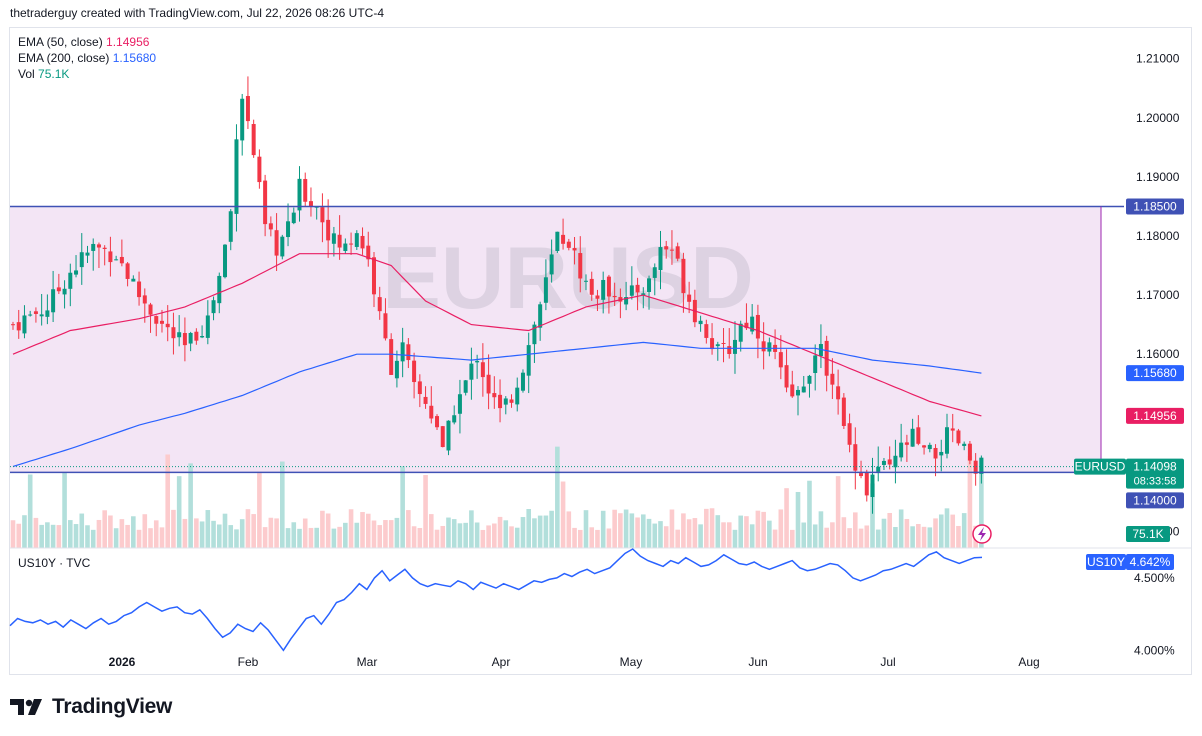  I want to click on price-tick-label: 1.18000, so click(1158, 236).